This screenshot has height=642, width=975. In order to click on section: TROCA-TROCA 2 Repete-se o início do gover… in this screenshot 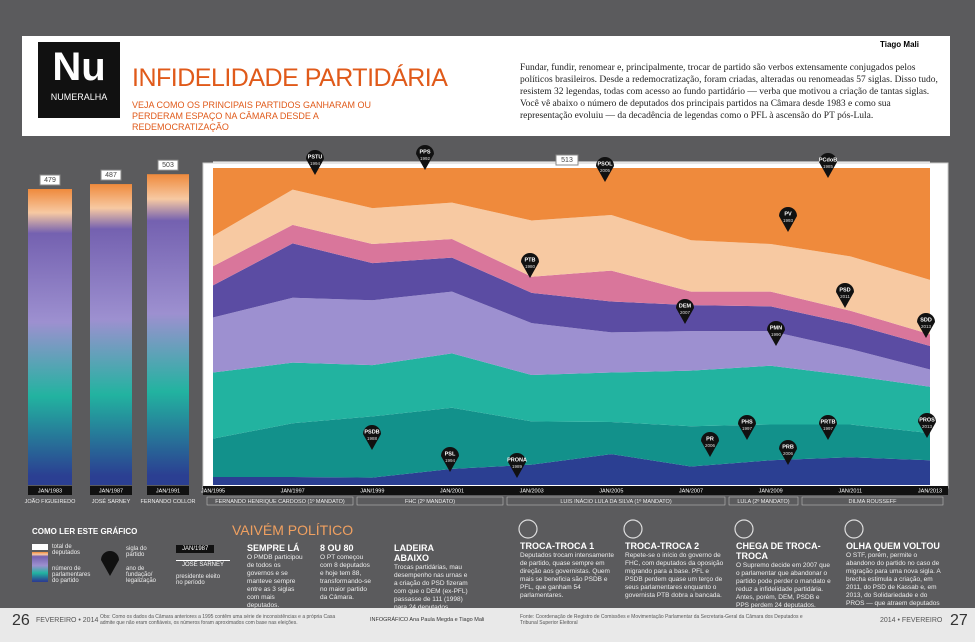, I will do `click(675, 570)`.